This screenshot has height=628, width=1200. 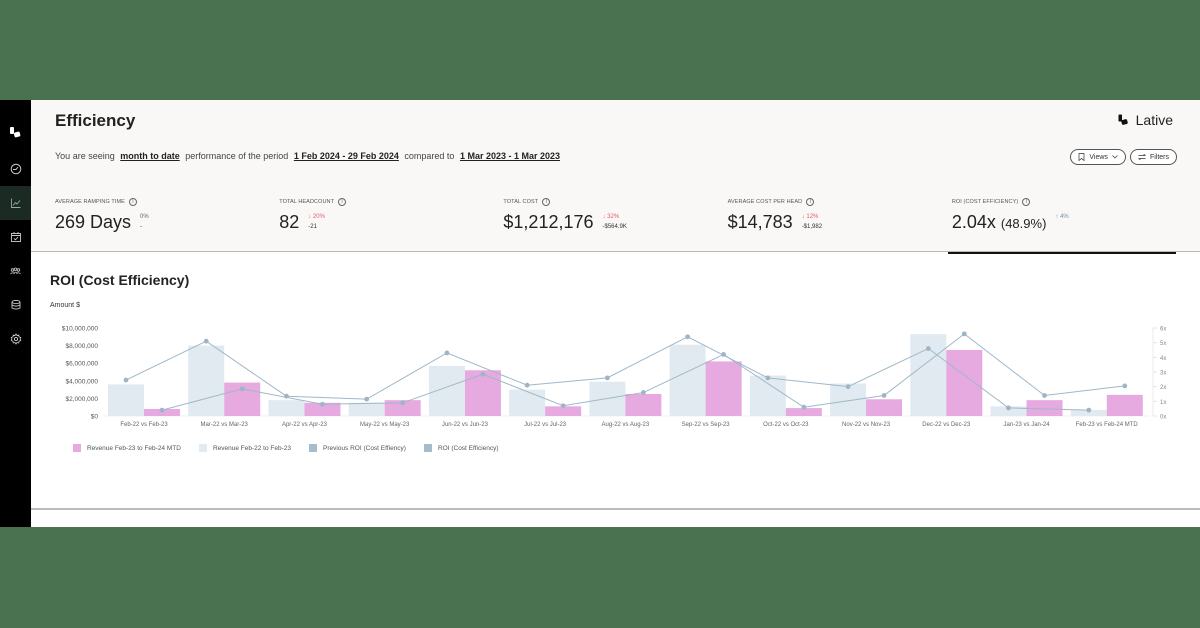 What do you see at coordinates (65, 305) in the screenshot?
I see `y-axis-label: Amount $` at bounding box center [65, 305].